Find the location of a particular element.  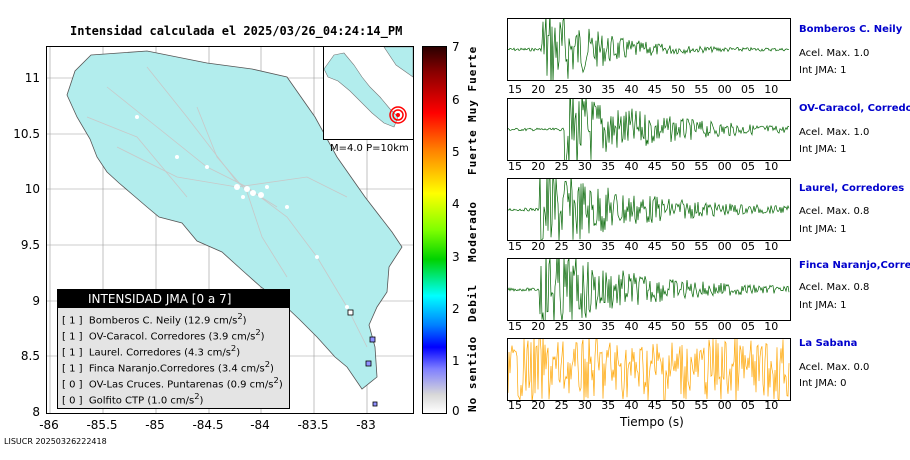

station-name: OV-Caracol, Corredores is located at coordinates (854, 108).